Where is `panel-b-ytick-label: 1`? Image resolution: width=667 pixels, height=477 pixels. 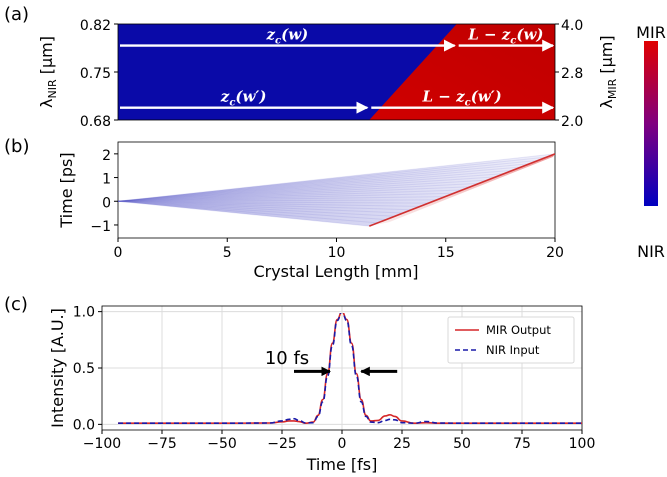 panel-b-ytick-label: 1 is located at coordinates (106, 180).